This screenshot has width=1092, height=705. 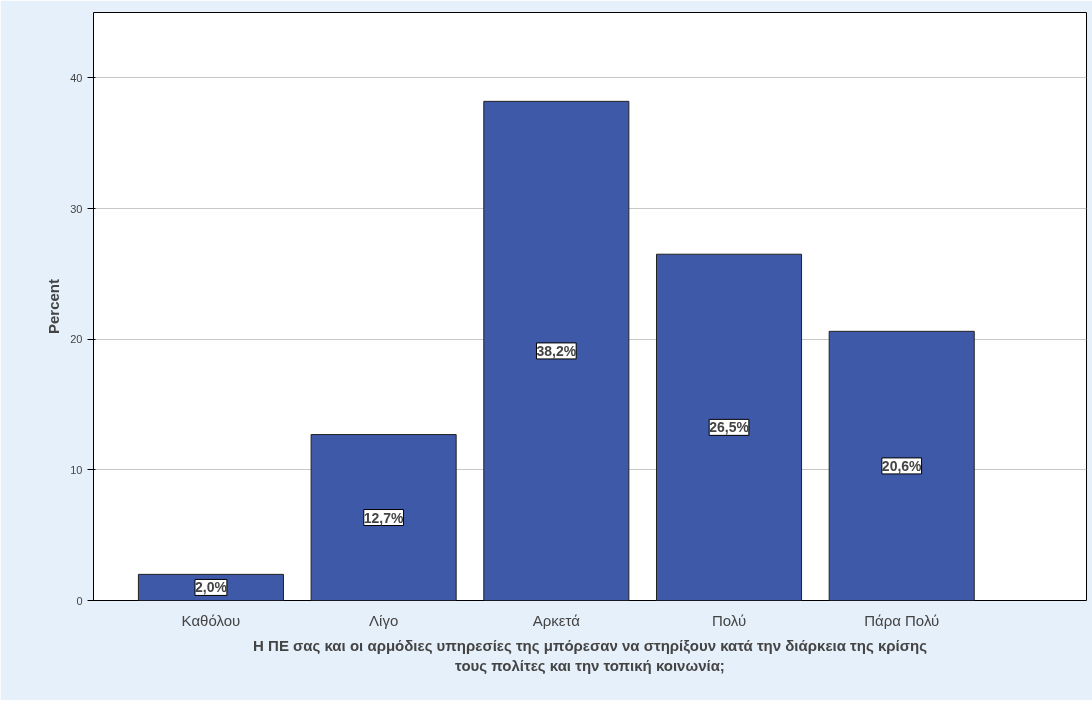 What do you see at coordinates (590, 655) in the screenshot?
I see `x-axis-title: Η ΠΕ σας και οι αρμόδιες υπηρεσίες της μπόρεσαν να στηρίξουν κατά την διάρκεια της κρίσης τους πολίτες και την τοπική κοινωνία;` at bounding box center [590, 655].